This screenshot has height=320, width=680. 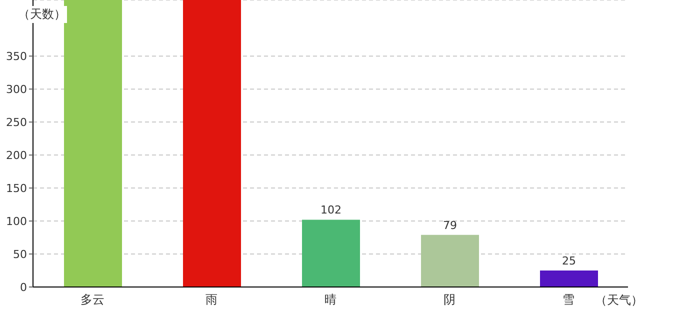 What do you see at coordinates (16, 188) in the screenshot?
I see `y-tick-label: 150` at bounding box center [16, 188].